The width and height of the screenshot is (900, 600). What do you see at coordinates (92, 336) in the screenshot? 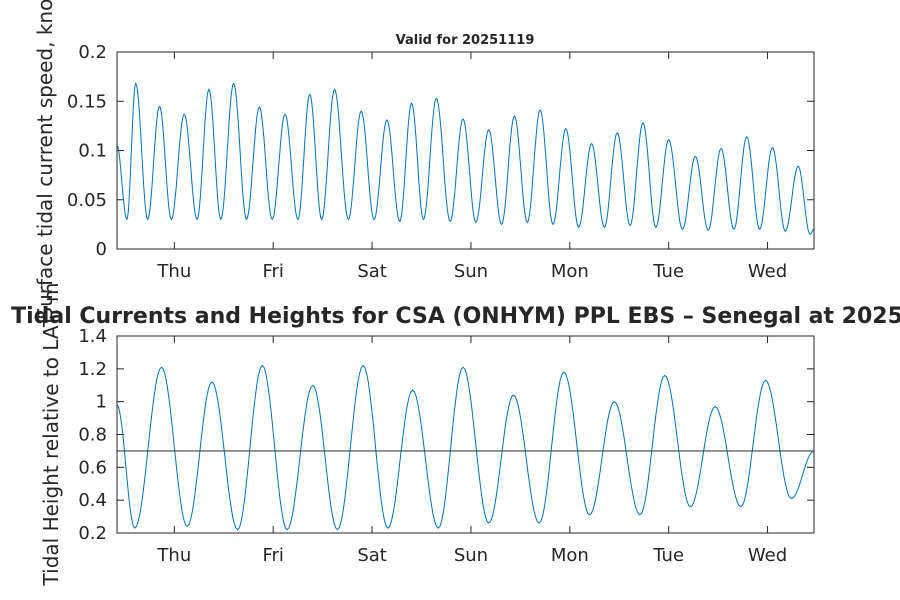
I see `tidal-y-tick-label: 1.4` at bounding box center [92, 336].